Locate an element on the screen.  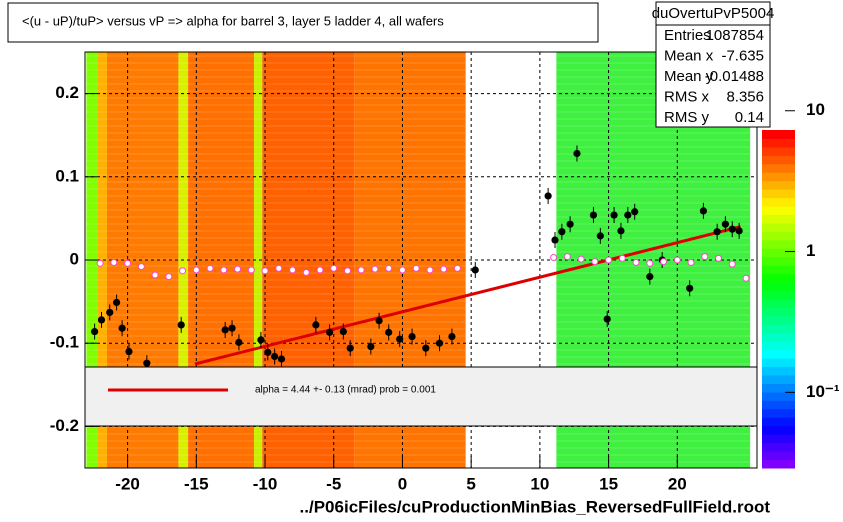
stats-name: Entries is located at coordinates (687, 35).